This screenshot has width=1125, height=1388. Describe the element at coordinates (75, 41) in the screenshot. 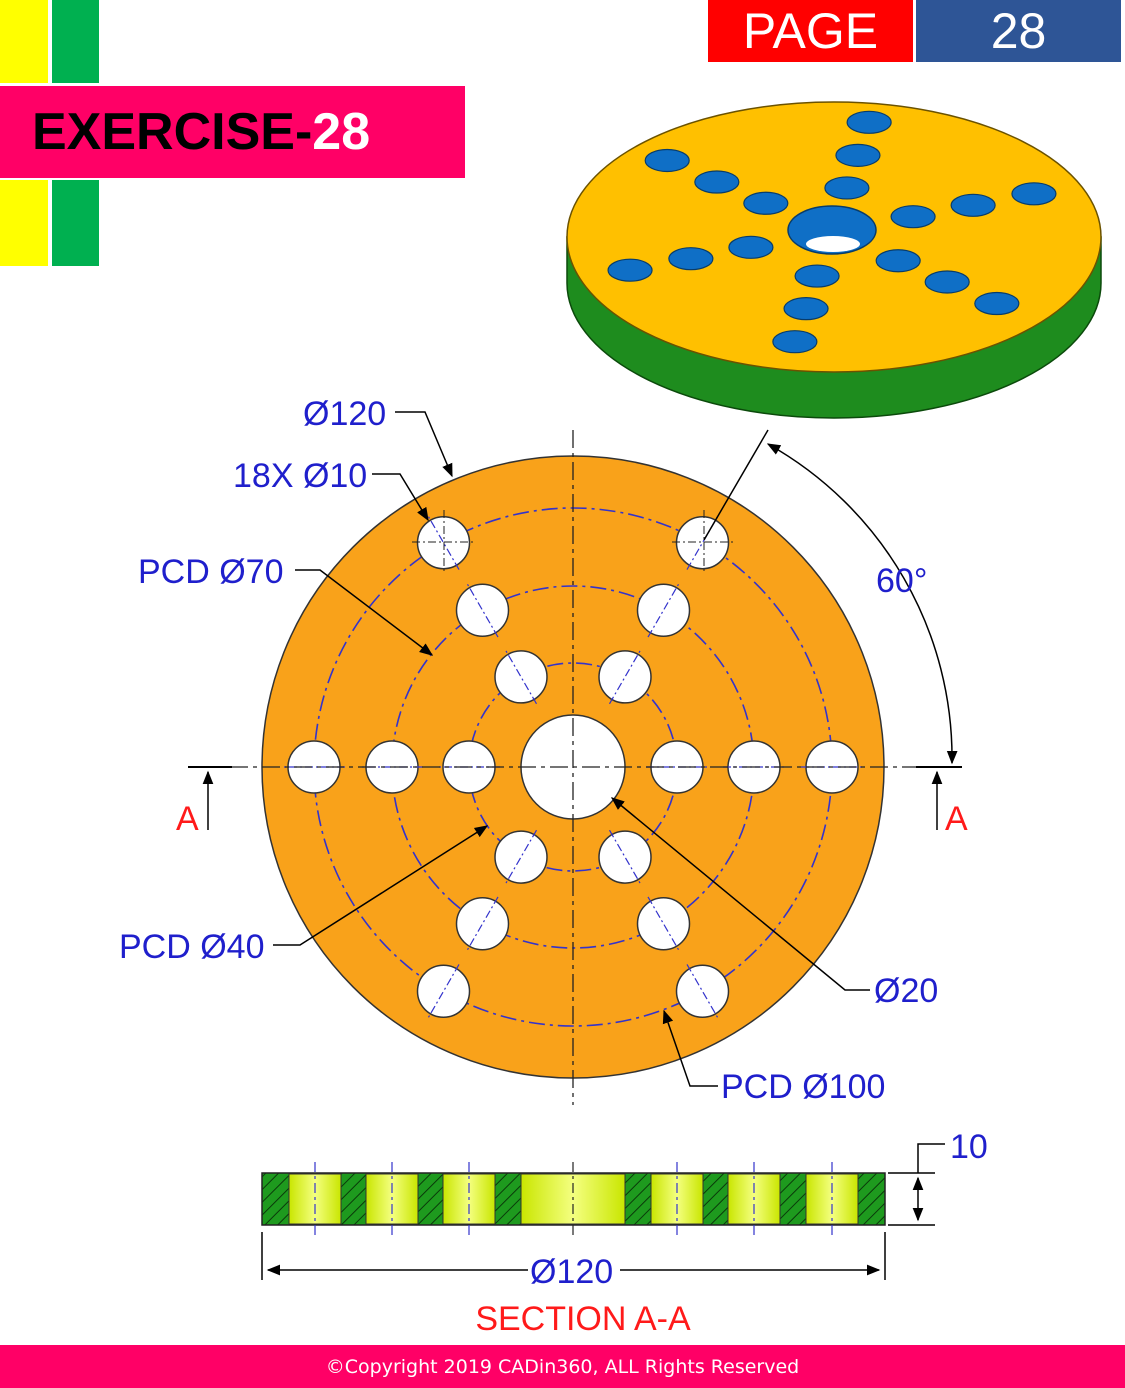

I see `decor-strip-green-top` at that location.